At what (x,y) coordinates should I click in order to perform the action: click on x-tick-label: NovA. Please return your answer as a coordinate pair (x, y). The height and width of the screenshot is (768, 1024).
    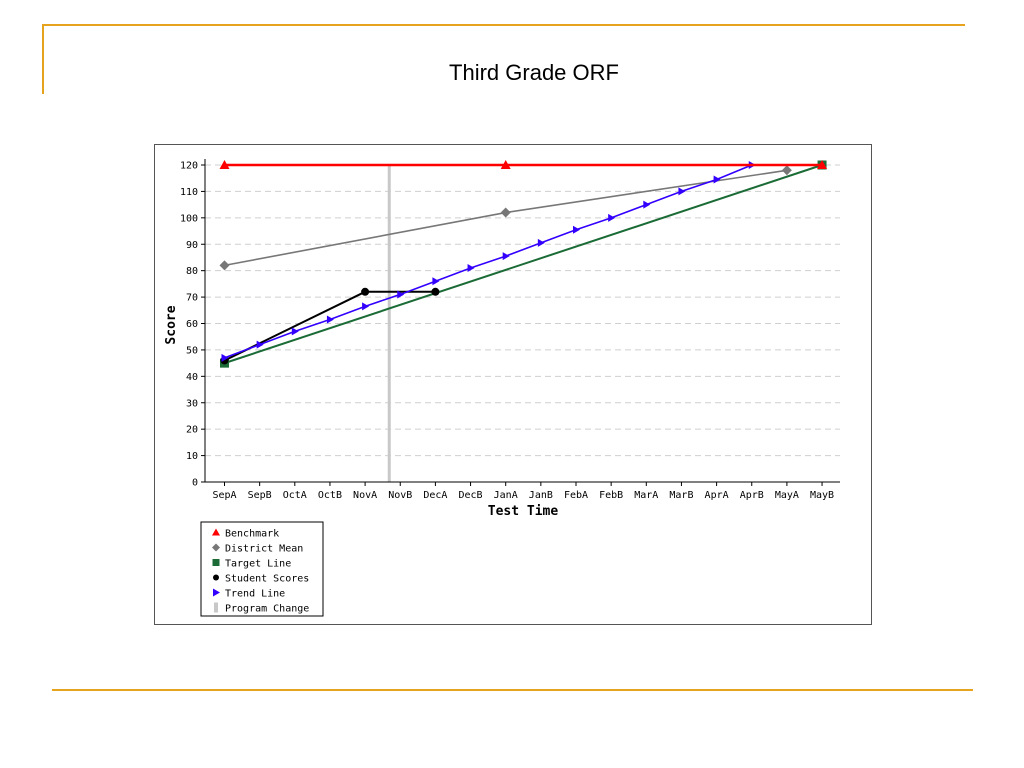
    Looking at the image, I should click on (365, 495).